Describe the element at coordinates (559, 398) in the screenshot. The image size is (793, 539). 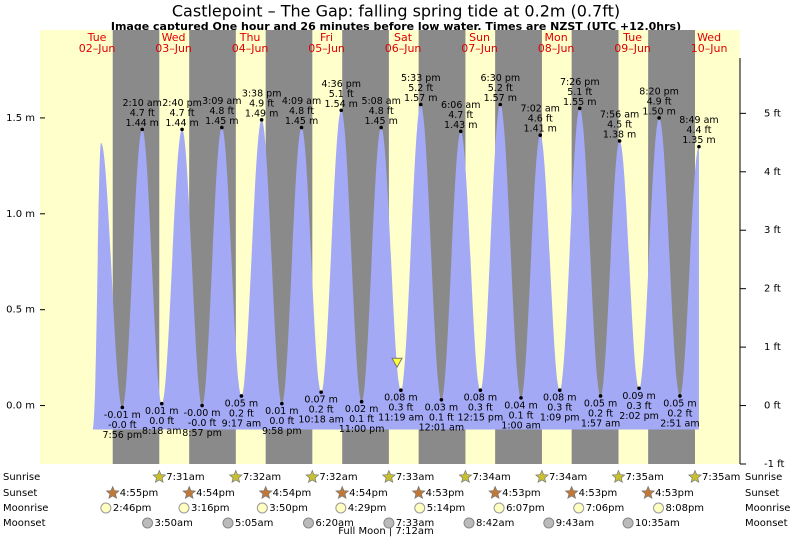
I see `tide-height-m: 0.08 m` at that location.